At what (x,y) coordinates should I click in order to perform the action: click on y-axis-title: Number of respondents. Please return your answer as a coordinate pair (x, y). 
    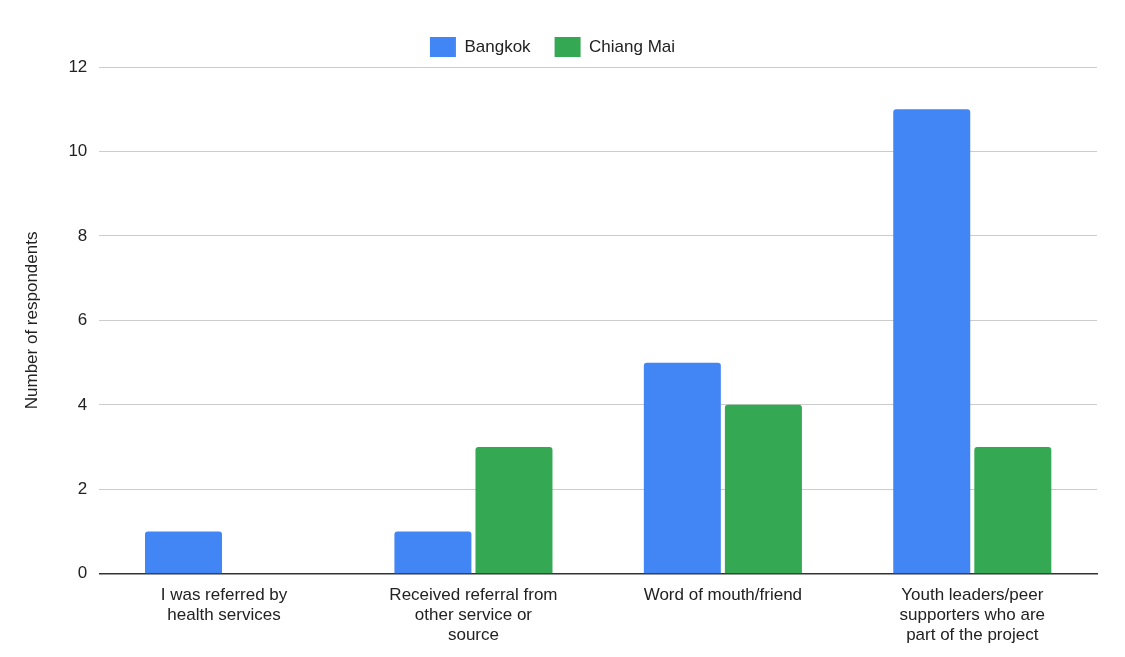
    Looking at the image, I should click on (31, 320).